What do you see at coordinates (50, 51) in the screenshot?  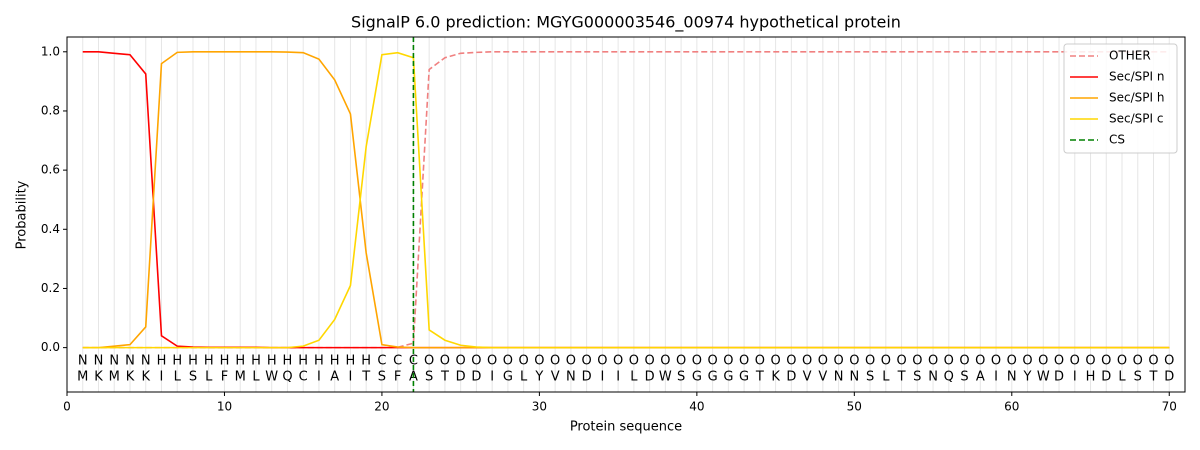 I see `y-tick-label: 1.0` at bounding box center [50, 51].